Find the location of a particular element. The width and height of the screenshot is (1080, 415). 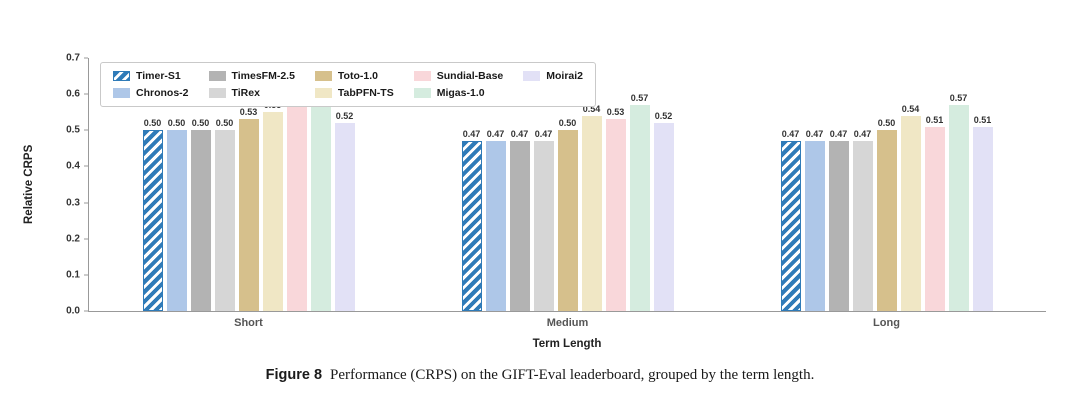

bar-value-label: 0.57 is located at coordinates (958, 98).